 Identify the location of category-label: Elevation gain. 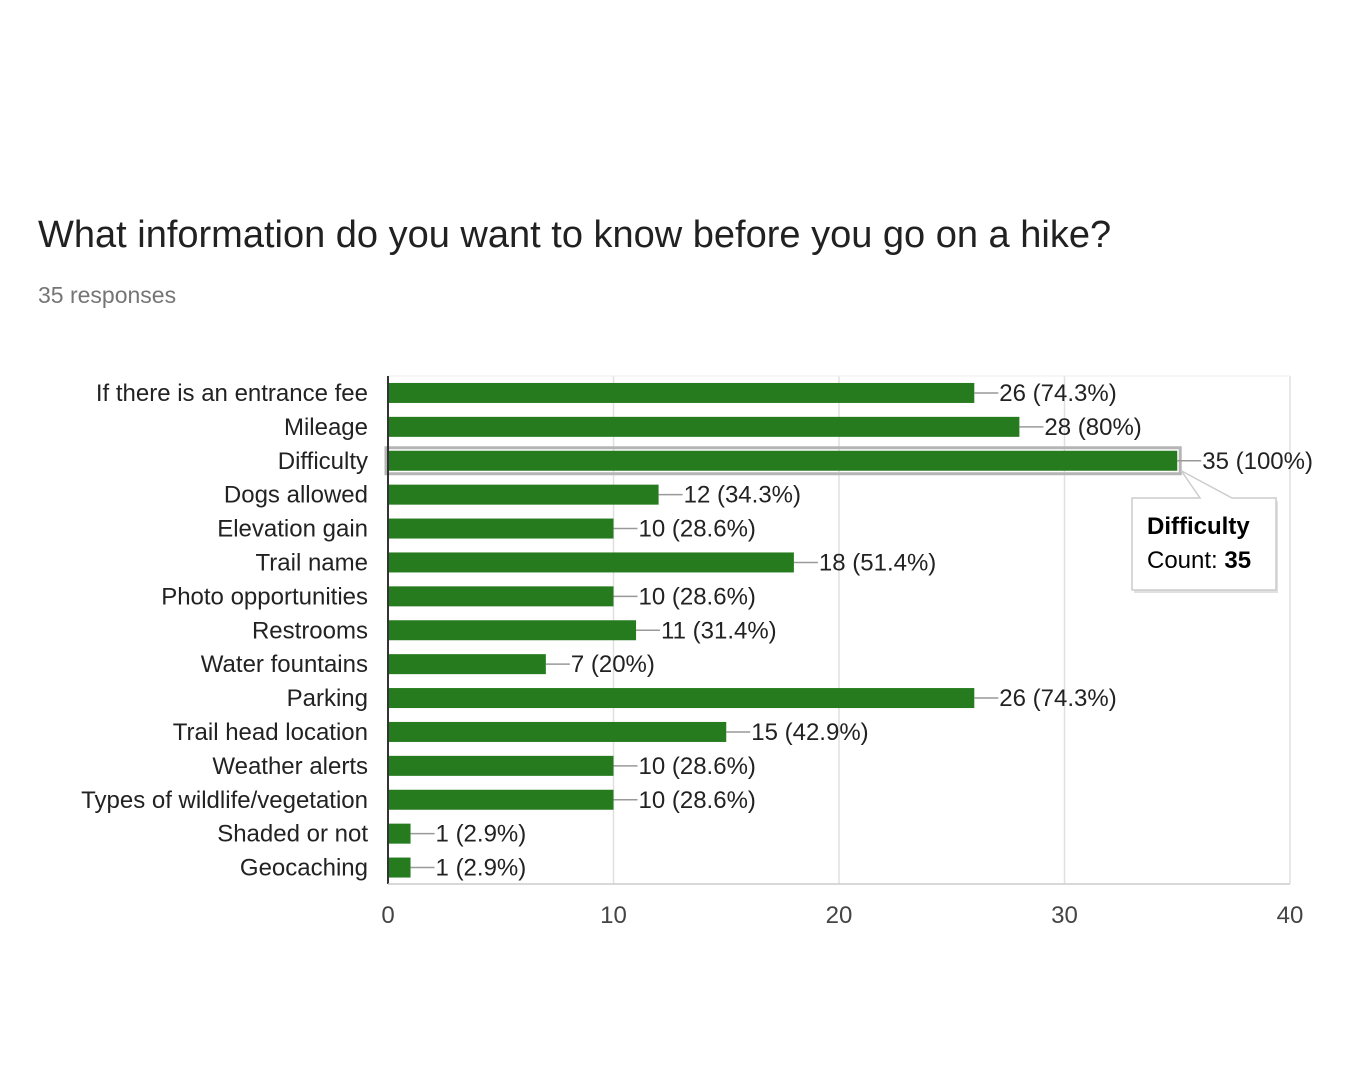
(292, 529).